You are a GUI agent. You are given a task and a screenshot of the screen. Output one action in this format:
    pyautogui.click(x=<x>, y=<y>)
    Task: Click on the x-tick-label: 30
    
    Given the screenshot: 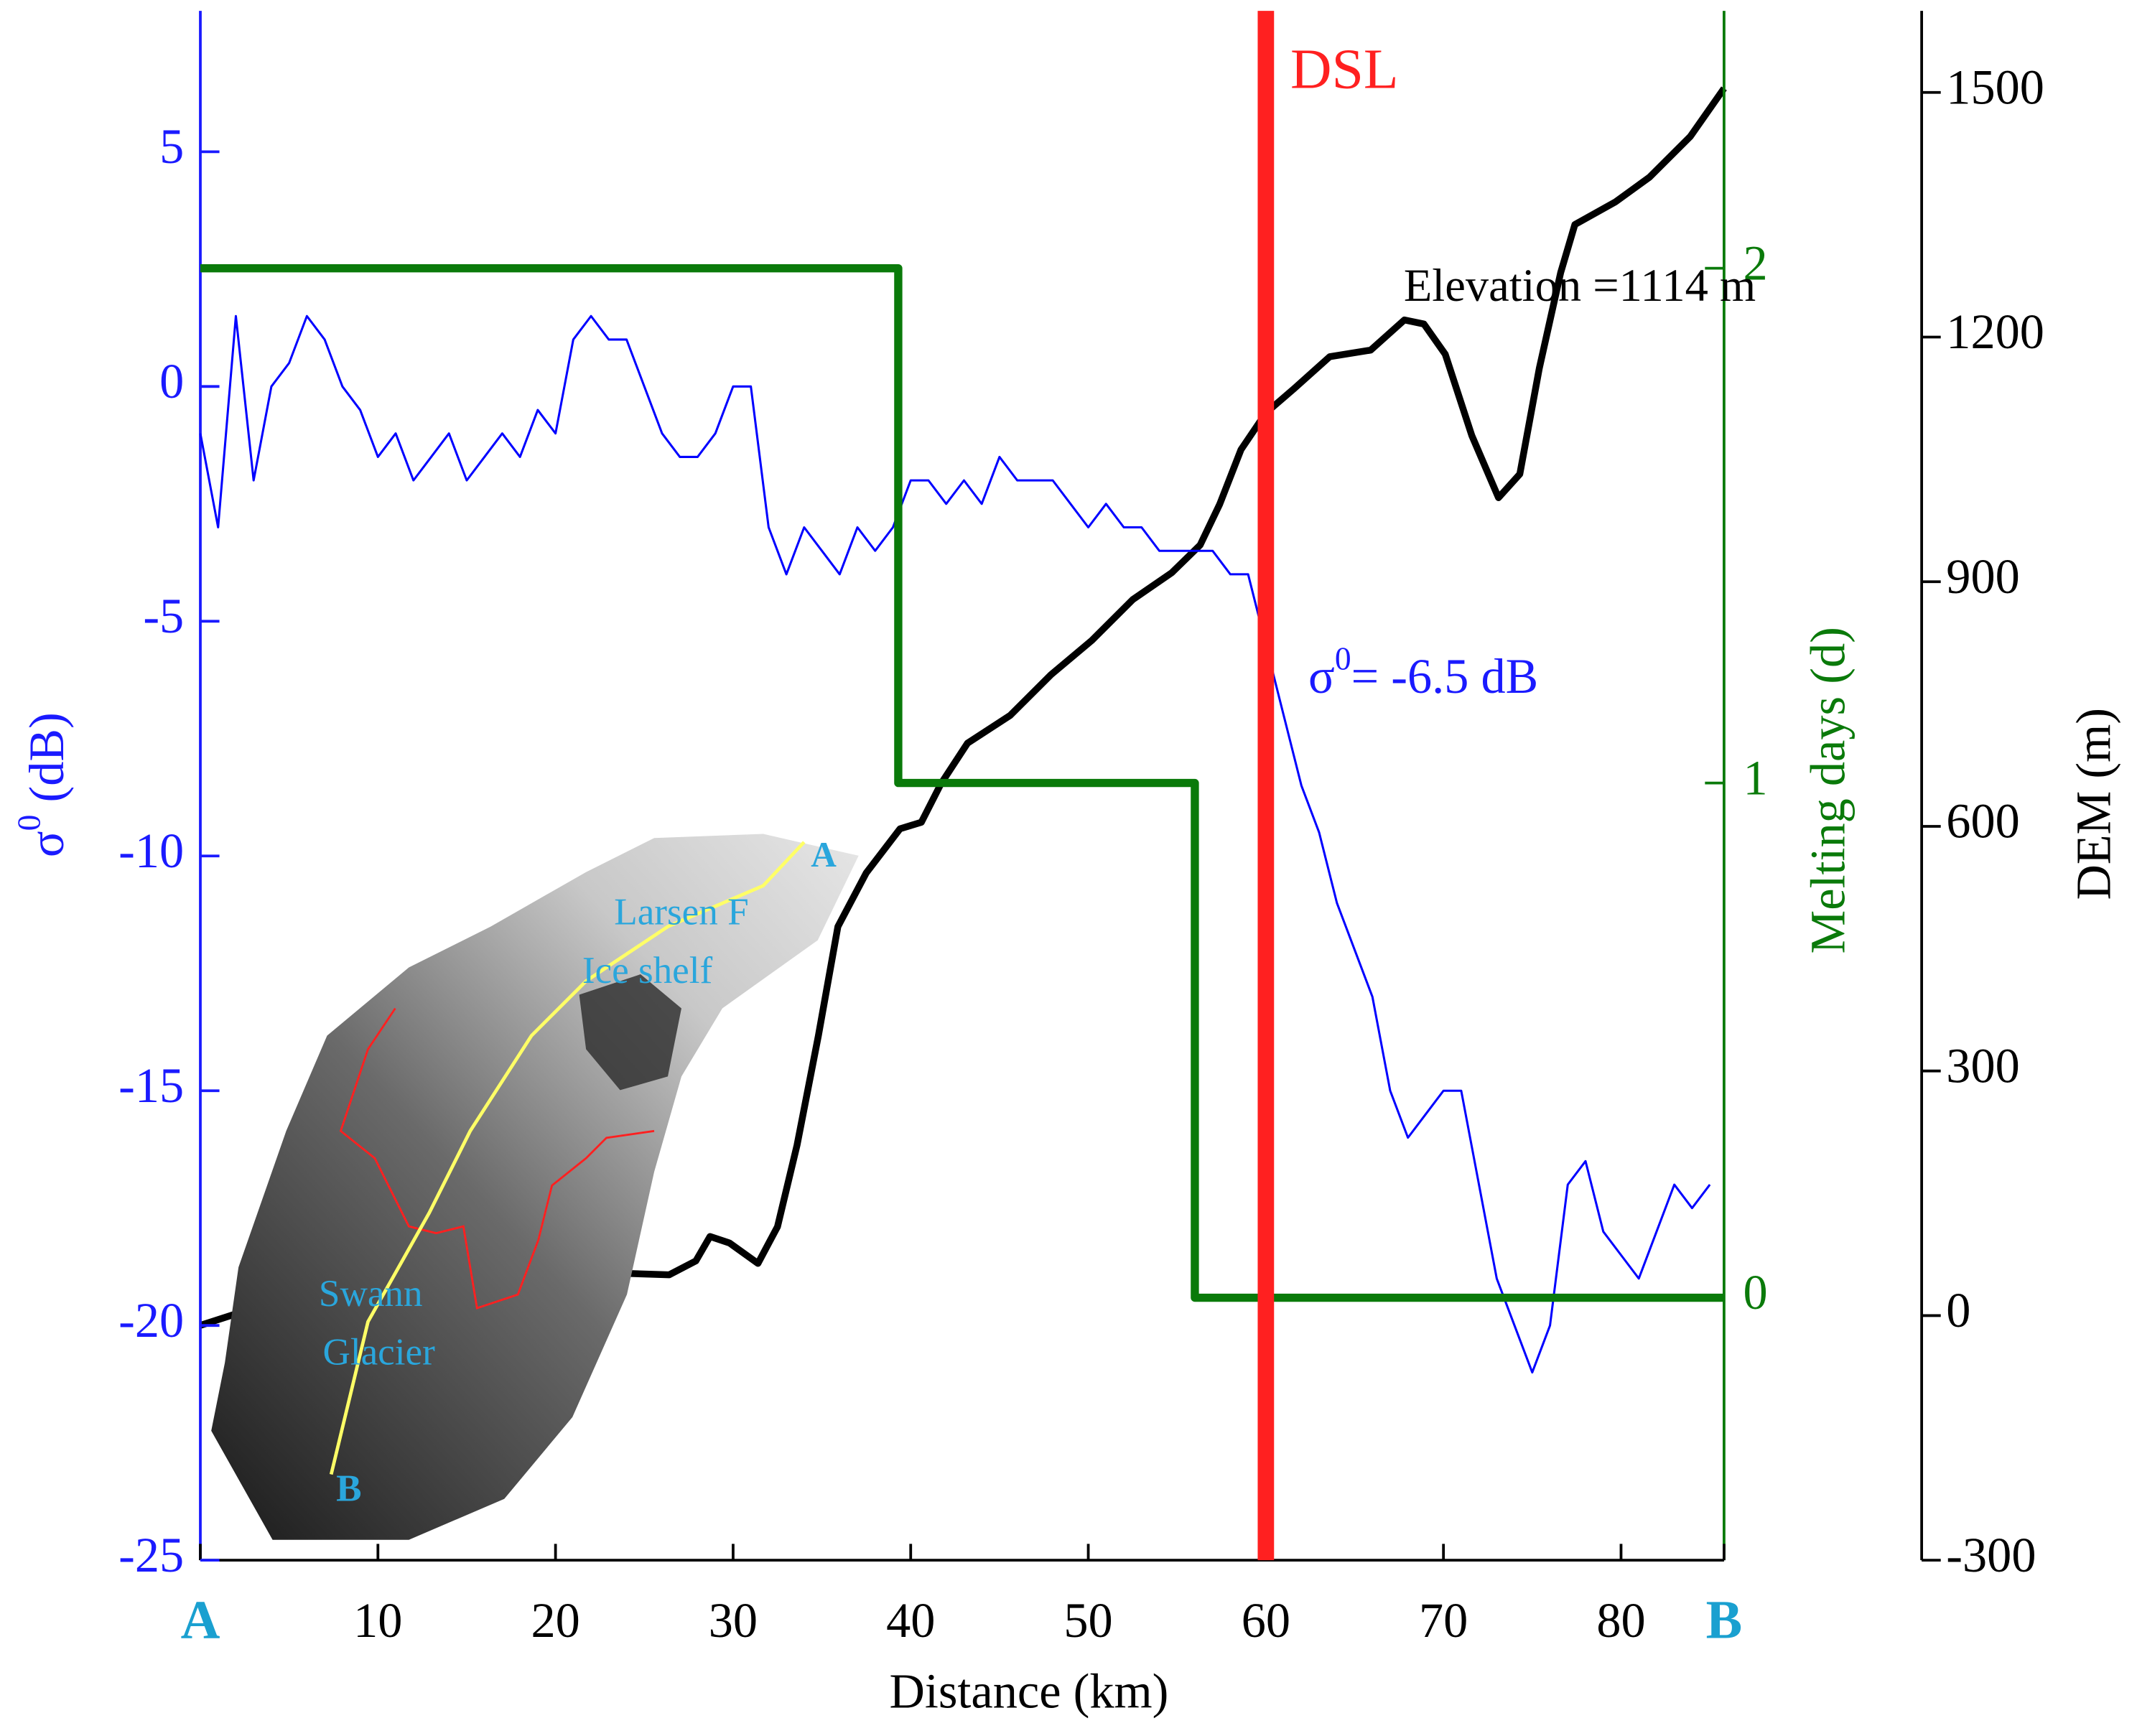 What is the action you would take?
    pyautogui.click(x=733, y=1620)
    